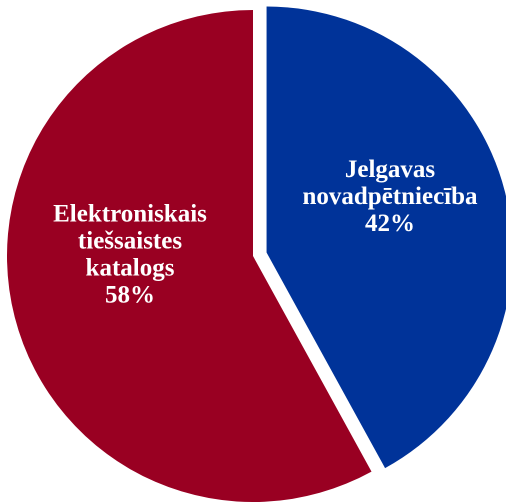  Describe the element at coordinates (390, 223) in the screenshot. I see `slice-value-label: 42%` at that location.